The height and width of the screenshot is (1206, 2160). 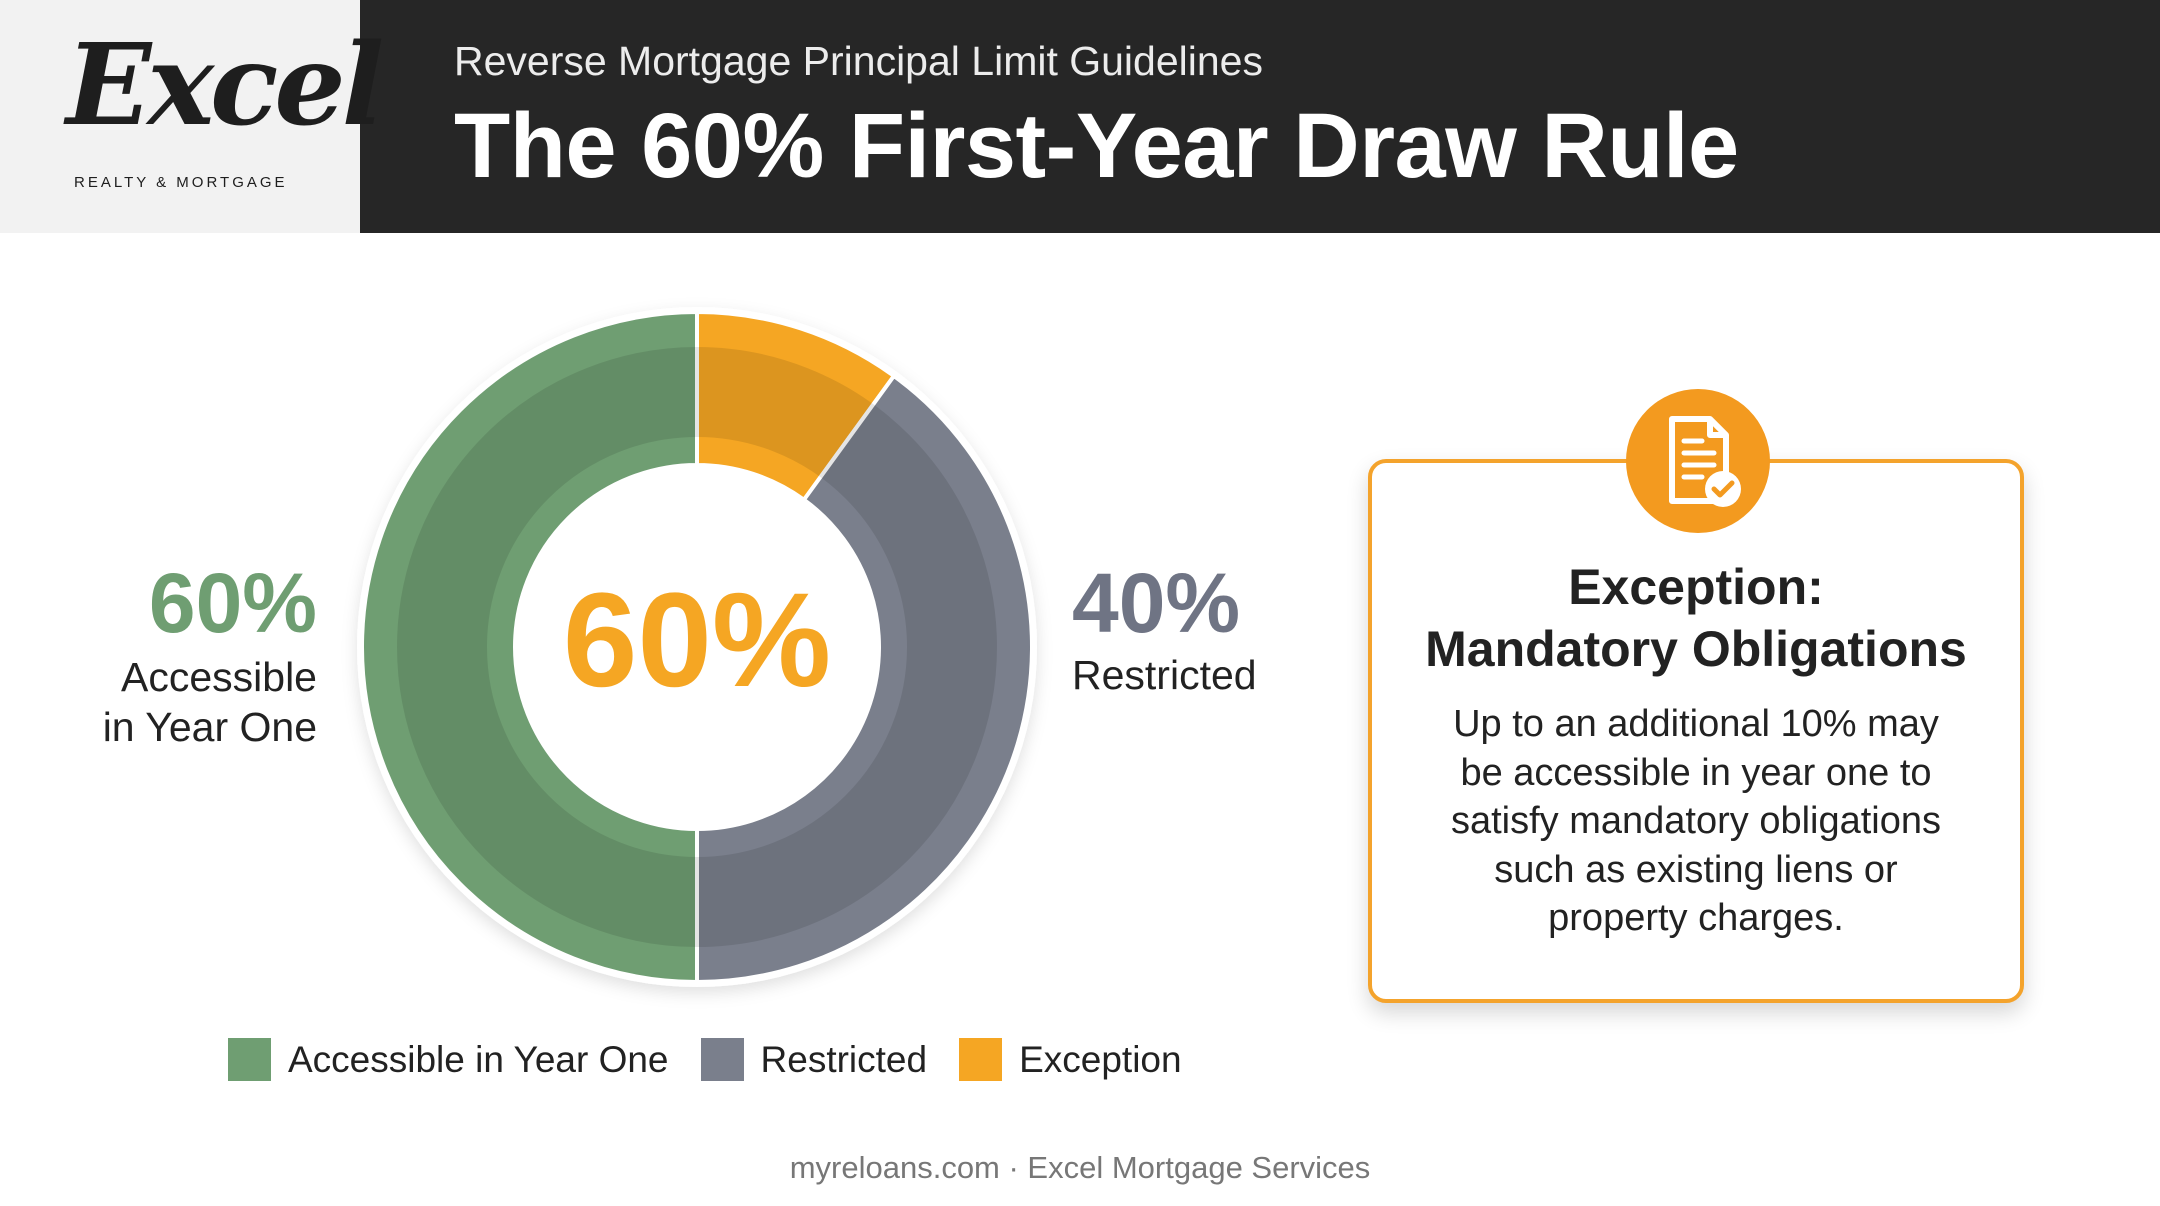 What do you see at coordinates (1100, 1059) in the screenshot?
I see `legend-label-exception: Exception` at bounding box center [1100, 1059].